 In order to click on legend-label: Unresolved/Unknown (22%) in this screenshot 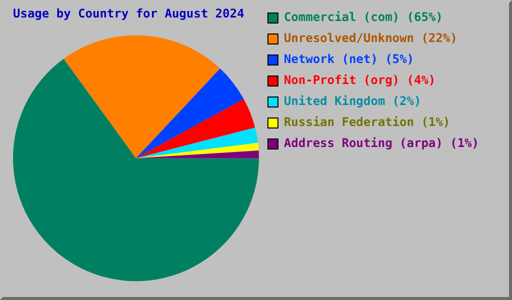, I will do `click(371, 38)`.